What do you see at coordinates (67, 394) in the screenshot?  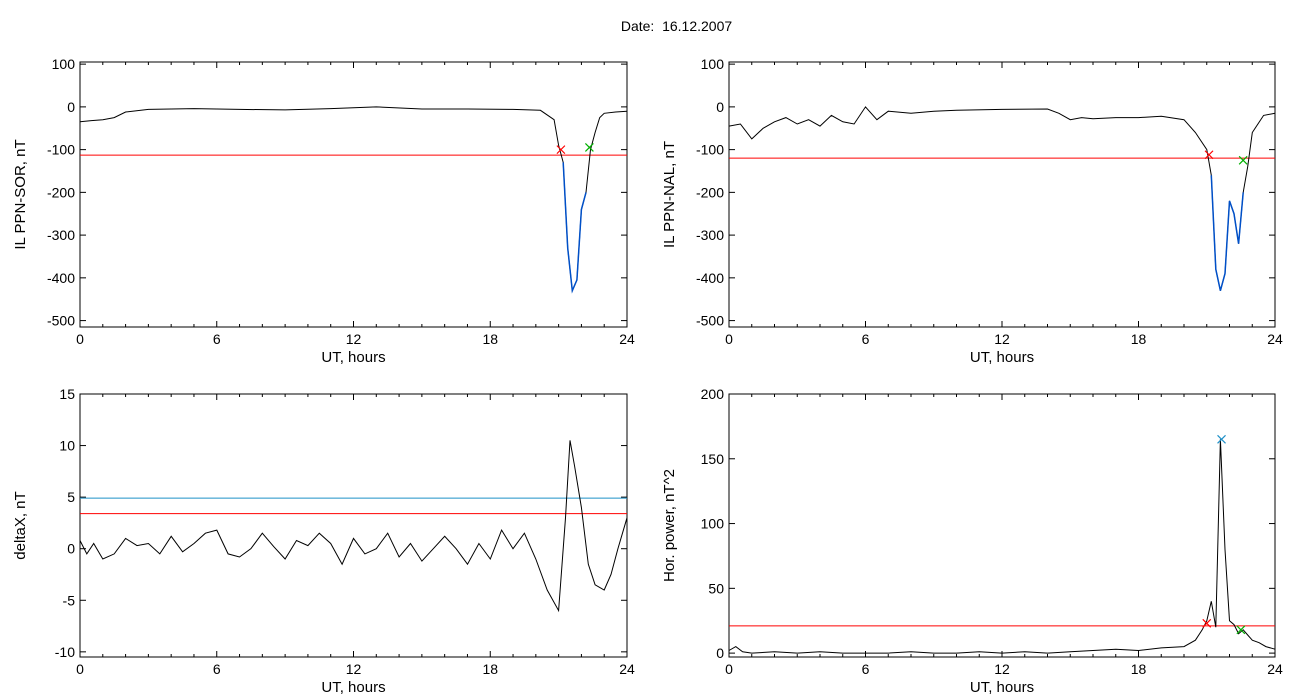 I see `y-tick-label: 15` at bounding box center [67, 394].